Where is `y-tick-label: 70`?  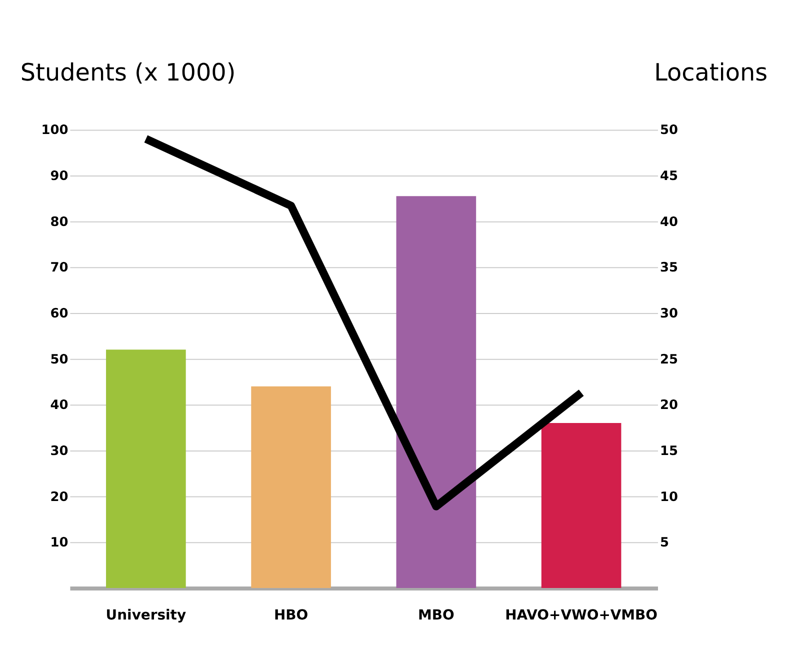
y-tick-label: 70 is located at coordinates (59, 268).